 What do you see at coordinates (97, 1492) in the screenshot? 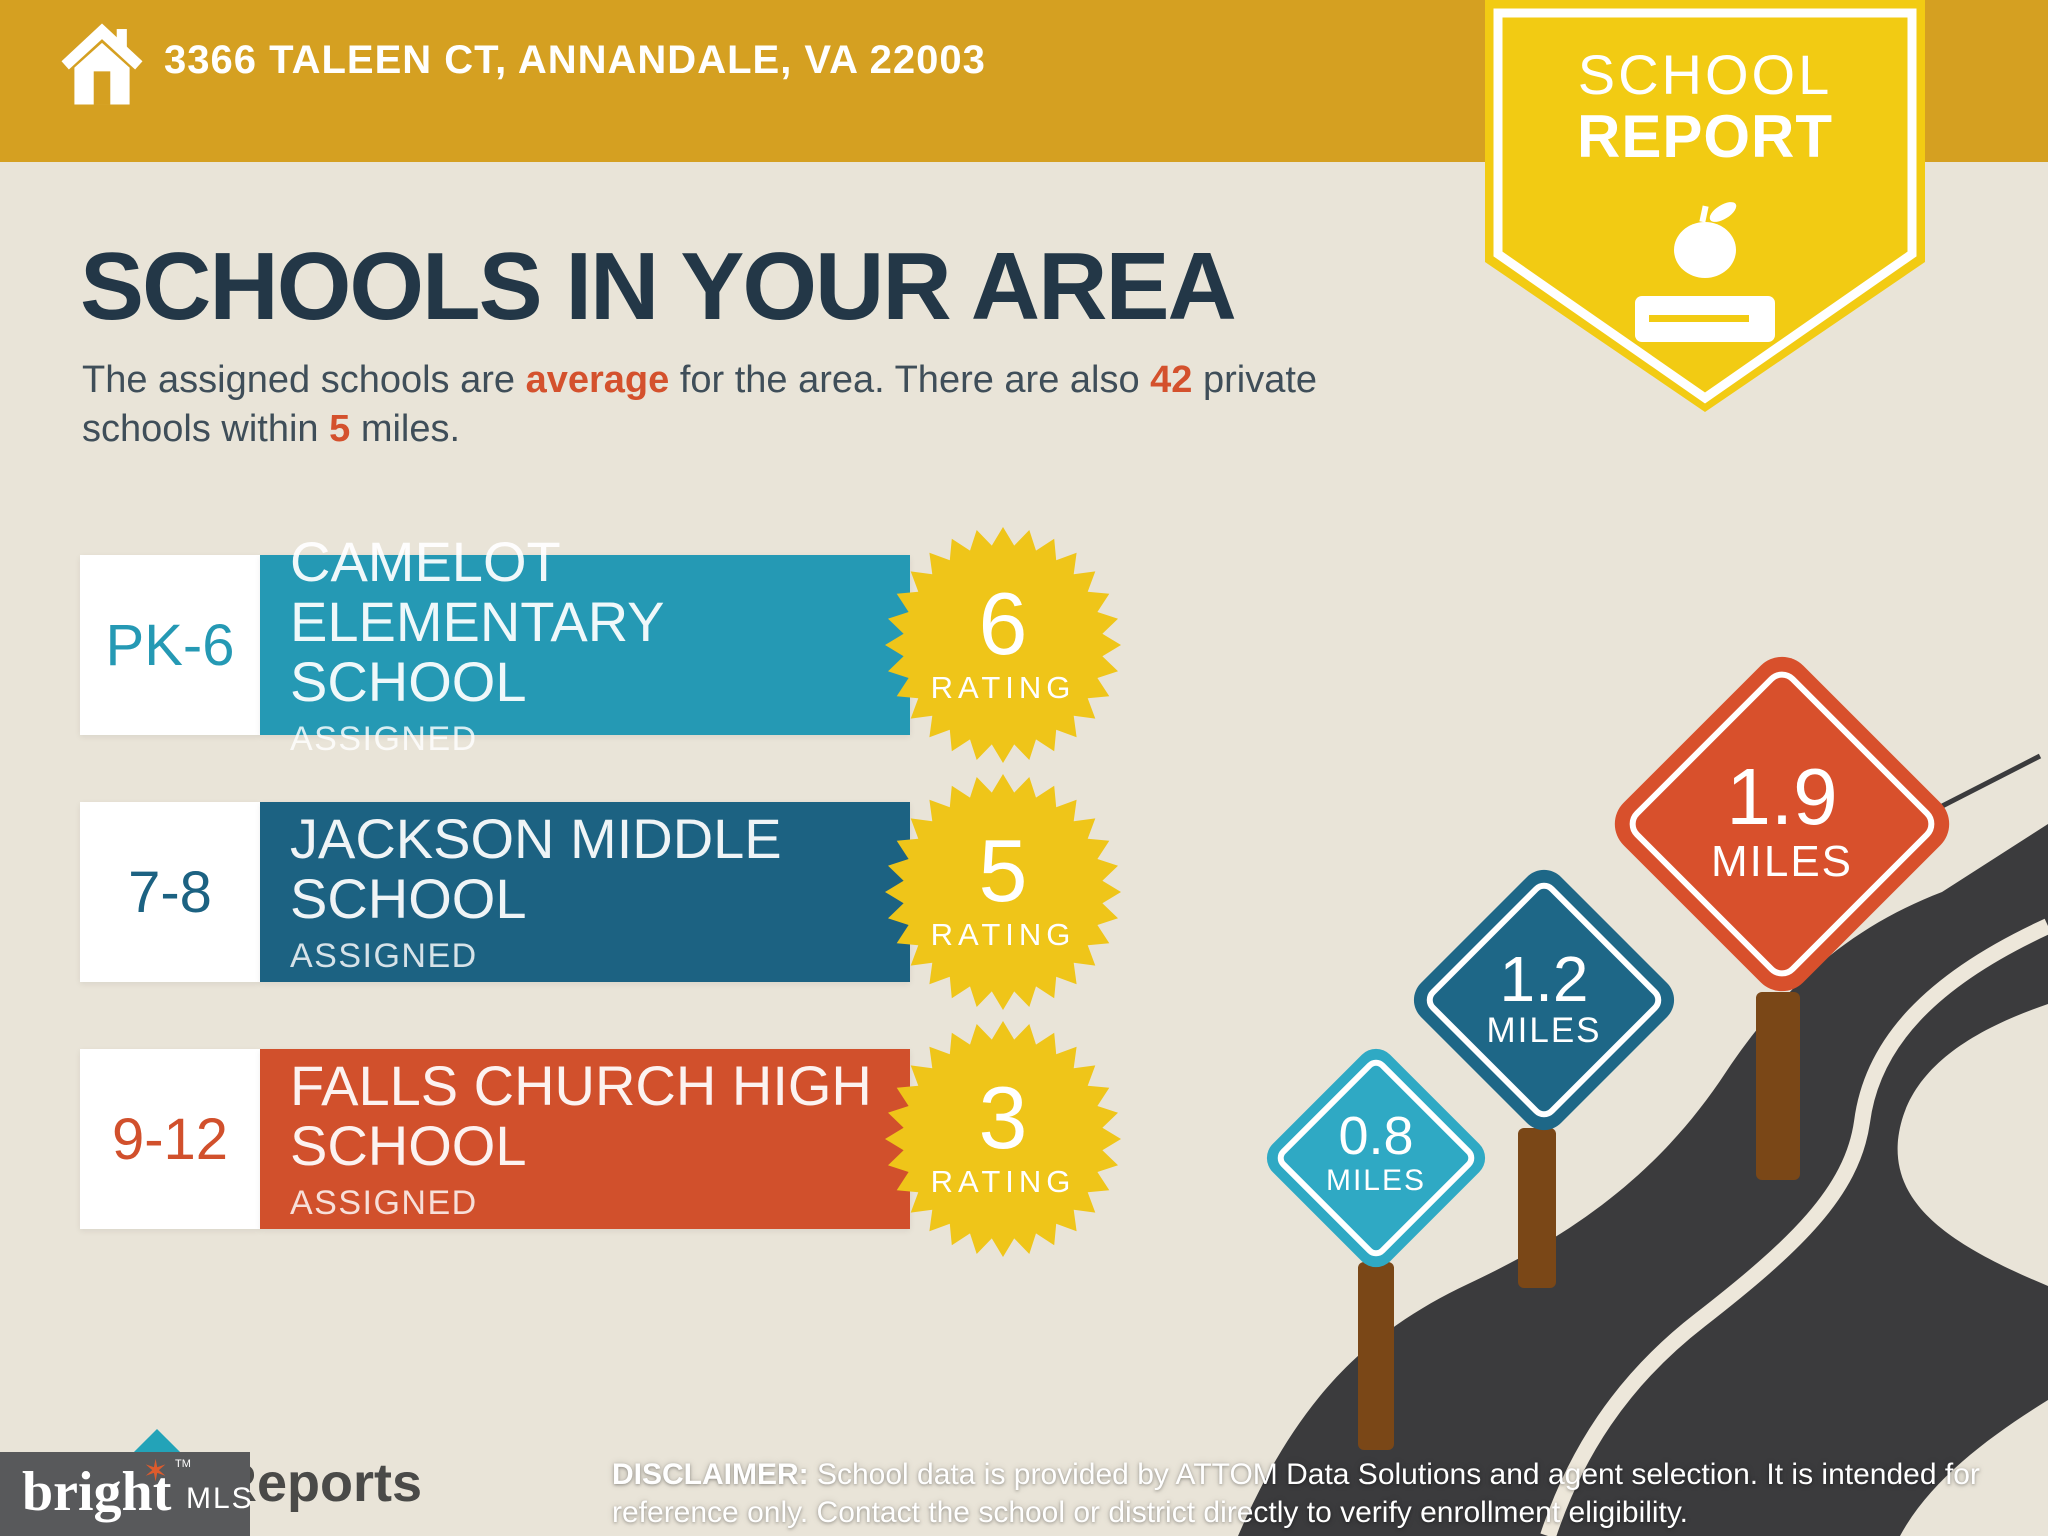
I see `bright-wordmark: bright` at bounding box center [97, 1492].